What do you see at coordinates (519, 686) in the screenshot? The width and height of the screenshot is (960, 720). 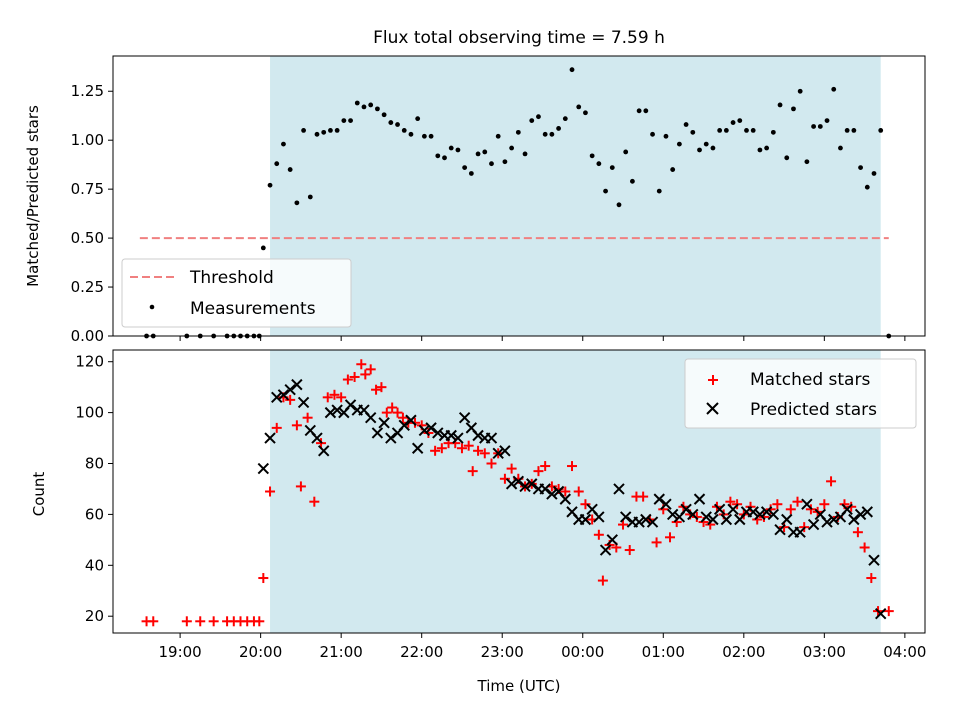 I see `x-axis-label: Time (UTC)` at bounding box center [519, 686].